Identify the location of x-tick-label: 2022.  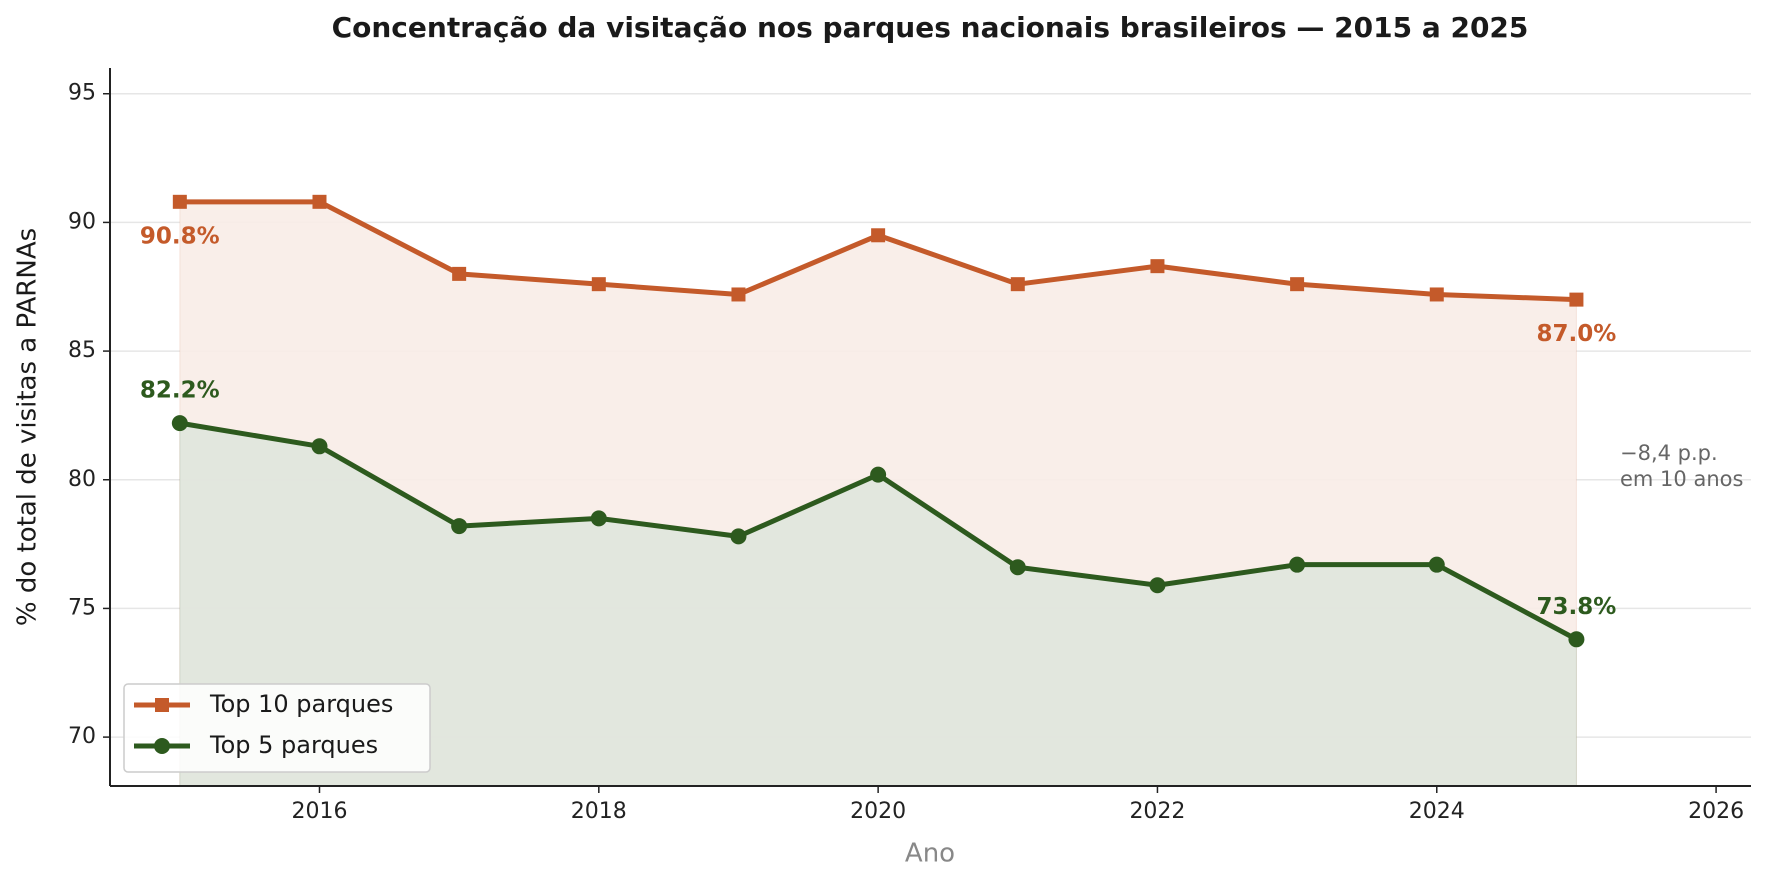
(1157, 811).